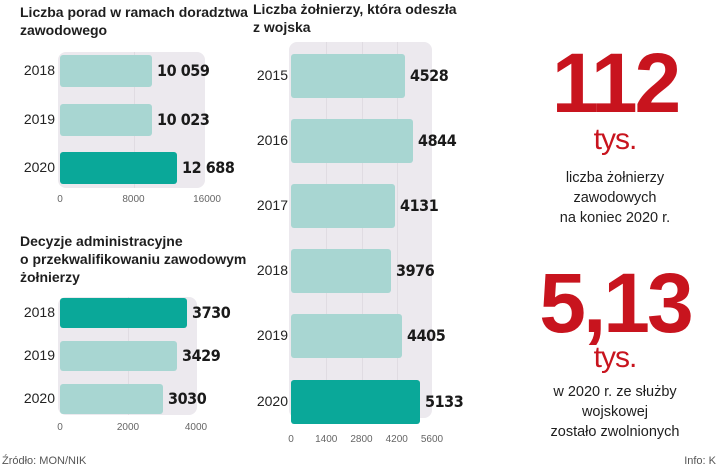 The height and width of the screenshot is (472, 720). I want to click on x-tick-label: 5600, so click(432, 439).